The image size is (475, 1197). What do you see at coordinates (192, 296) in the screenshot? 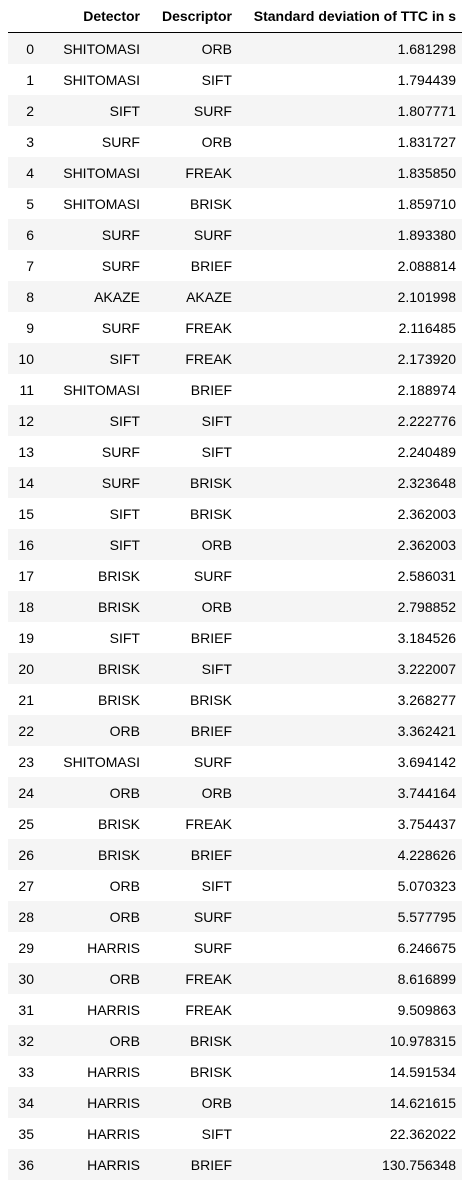
I see `descriptor-cell: AKAZE` at bounding box center [192, 296].